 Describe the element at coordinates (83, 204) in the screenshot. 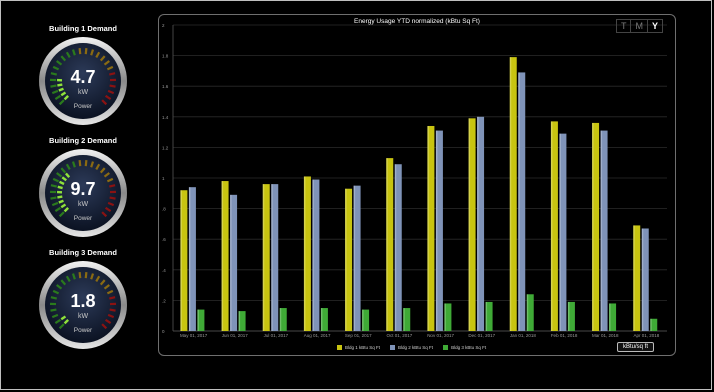

I see `gauge-unit: kW` at that location.